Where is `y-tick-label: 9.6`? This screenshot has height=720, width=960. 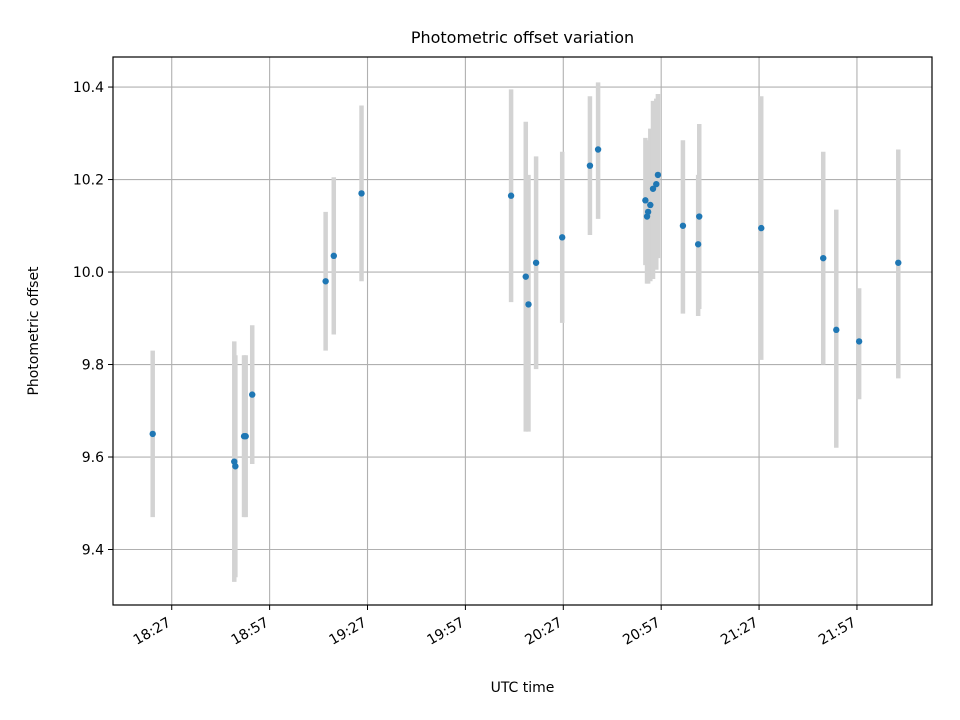
y-tick-label: 9.6 is located at coordinates (93, 458).